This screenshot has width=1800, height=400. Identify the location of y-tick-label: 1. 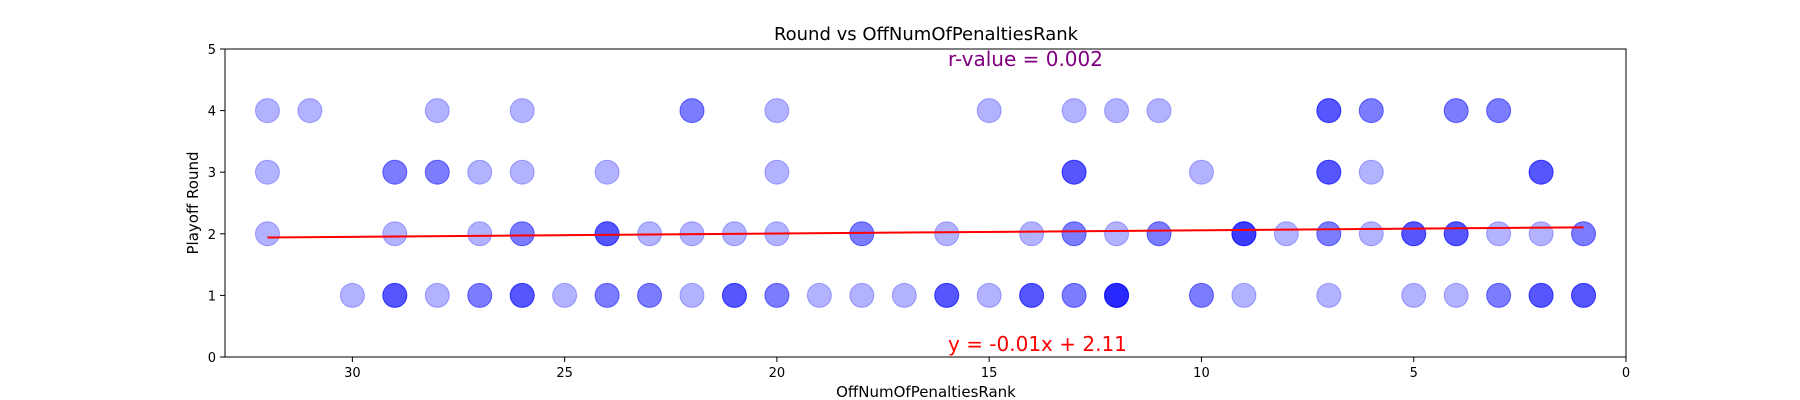
(212, 296).